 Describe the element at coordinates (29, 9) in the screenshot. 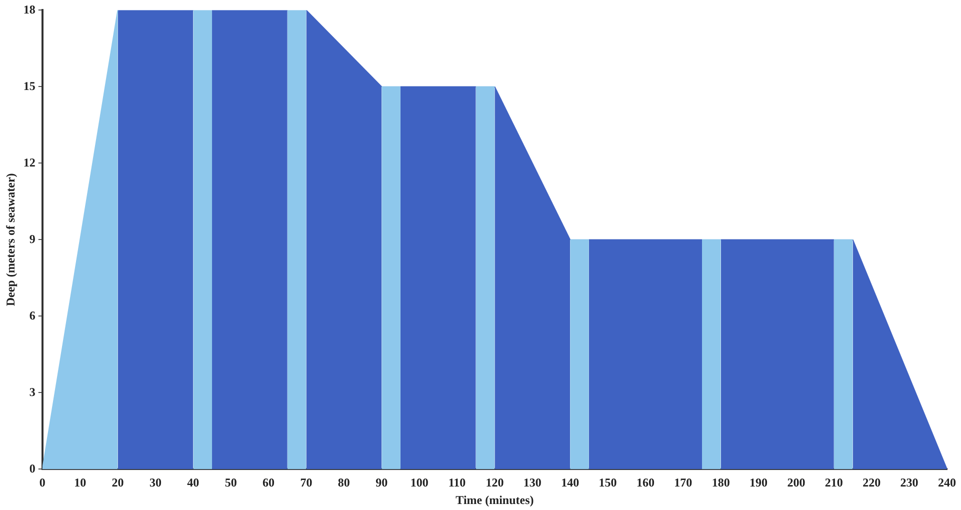

I see `y-tick-label: 18` at that location.